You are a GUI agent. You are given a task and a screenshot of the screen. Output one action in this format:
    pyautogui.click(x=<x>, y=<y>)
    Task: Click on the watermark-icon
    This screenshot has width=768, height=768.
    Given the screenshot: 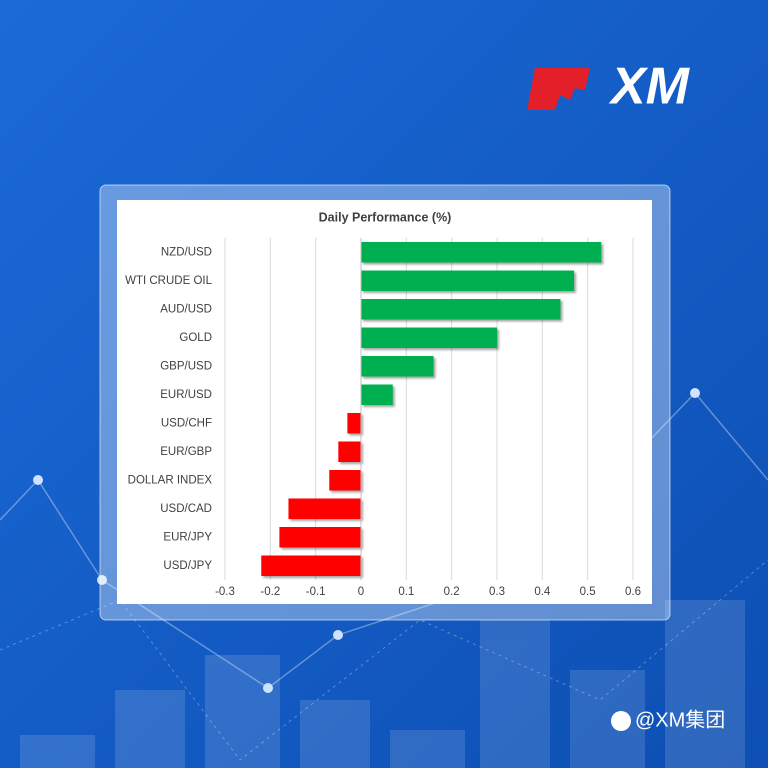 What is the action you would take?
    pyautogui.click(x=621, y=721)
    